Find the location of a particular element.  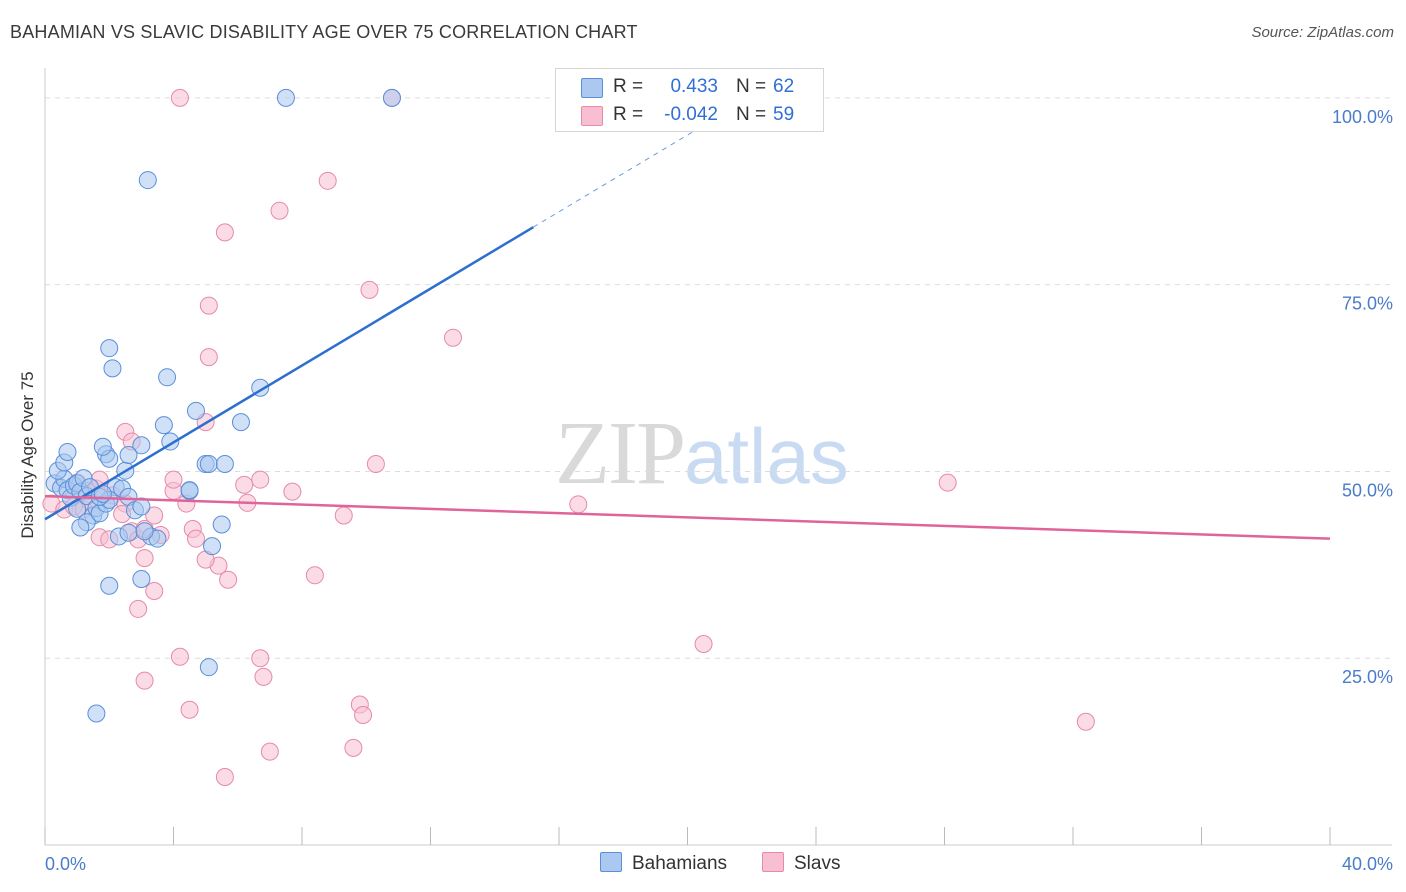

r-value: -0.042 is located at coordinates (691, 114).